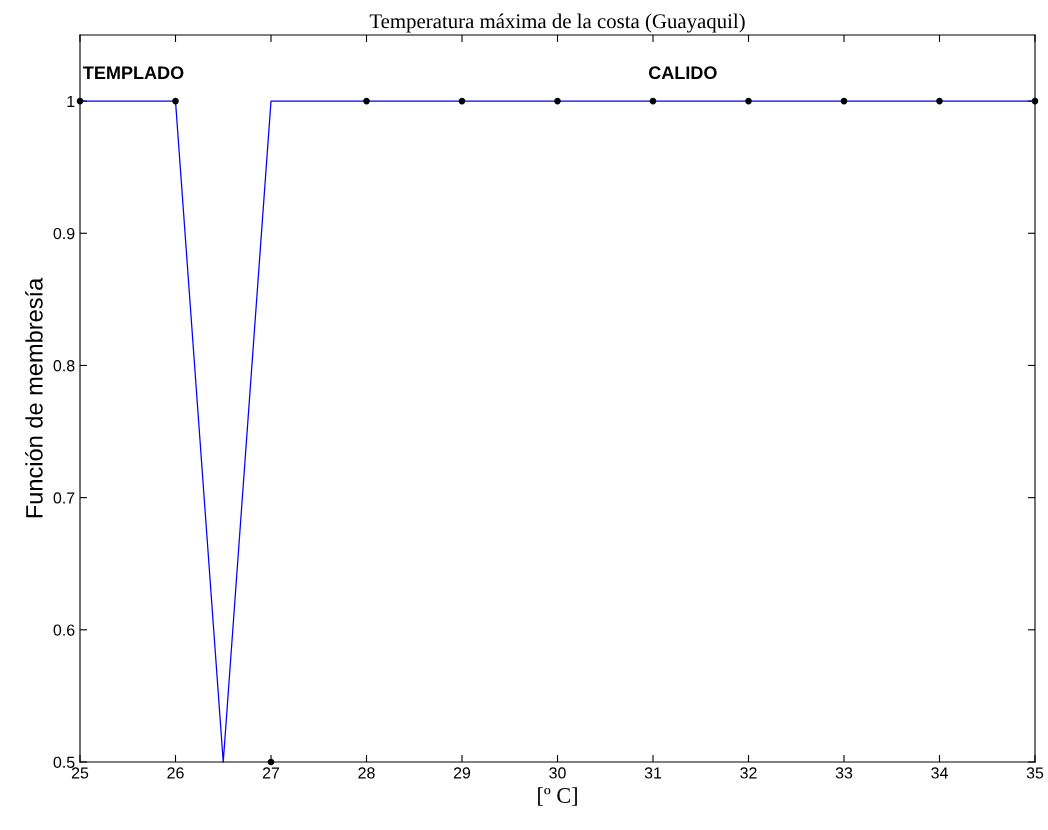 This screenshot has height=830, width=1048. I want to click on x-axis-title: [º C], so click(557, 796).